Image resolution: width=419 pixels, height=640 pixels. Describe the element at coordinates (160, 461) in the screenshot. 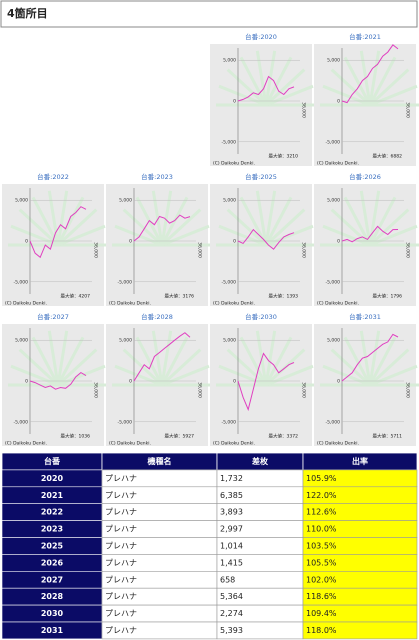

I see `table-header-text: 機種名` at that location.